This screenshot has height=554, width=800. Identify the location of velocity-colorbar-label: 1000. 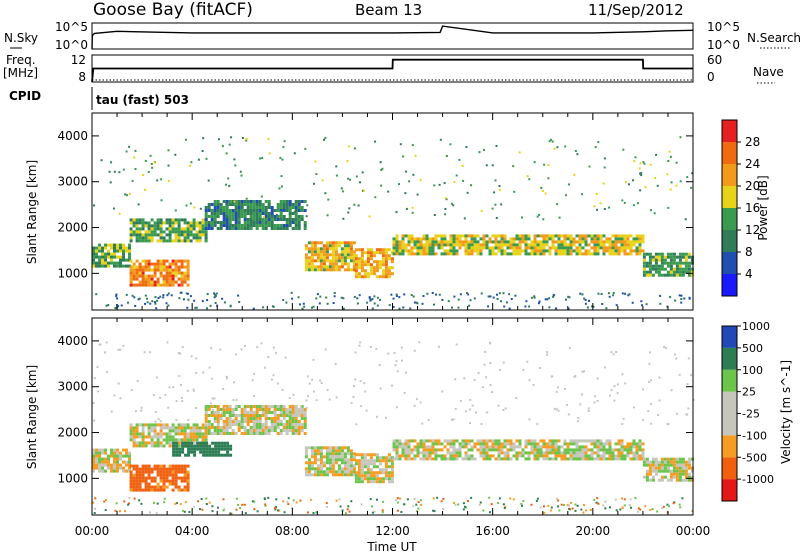
(756, 326).